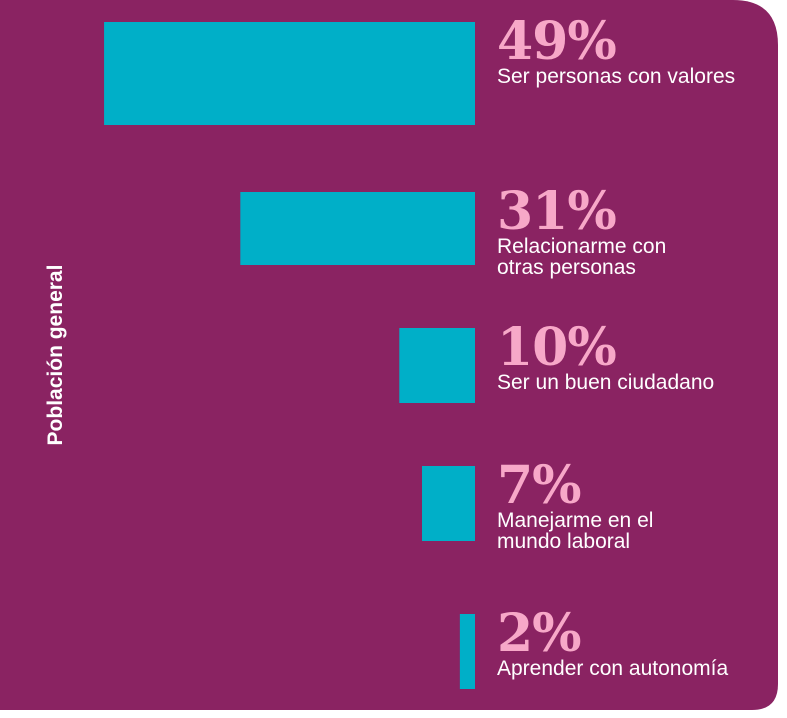 The image size is (787, 718). I want to click on y-axis-label: Población general, so click(55, 355).